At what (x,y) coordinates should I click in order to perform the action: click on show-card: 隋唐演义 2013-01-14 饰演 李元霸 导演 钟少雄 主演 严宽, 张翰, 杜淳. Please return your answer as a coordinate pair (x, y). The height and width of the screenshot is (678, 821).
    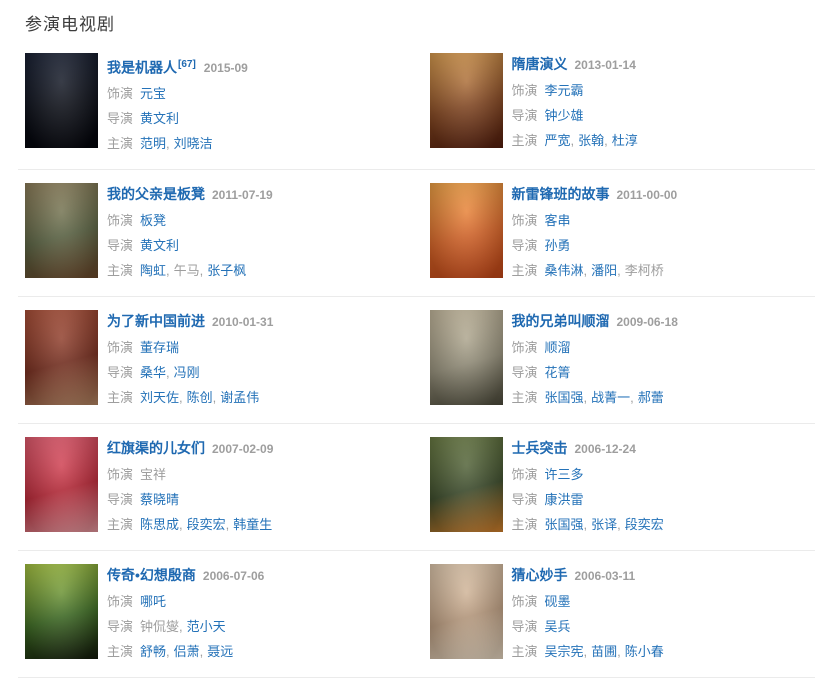
    Looking at the image, I should click on (619, 104).